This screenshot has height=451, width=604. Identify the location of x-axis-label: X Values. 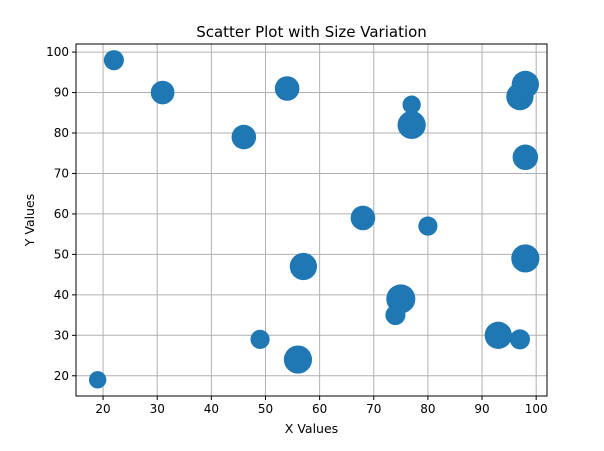
(311, 428).